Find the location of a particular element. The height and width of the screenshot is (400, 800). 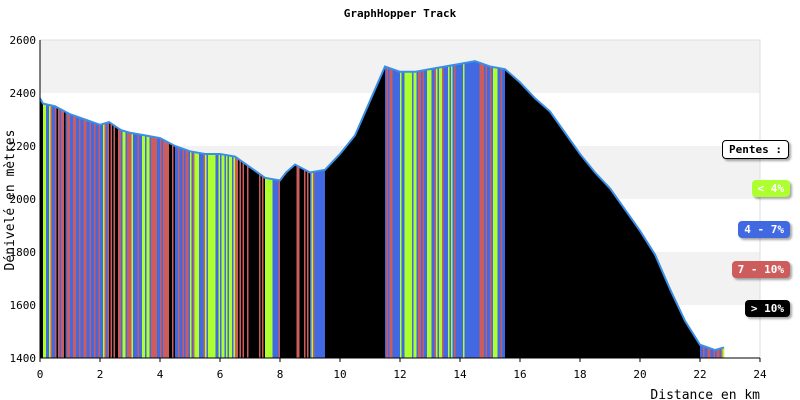

legend-item: > 10% is located at coordinates (767, 308).